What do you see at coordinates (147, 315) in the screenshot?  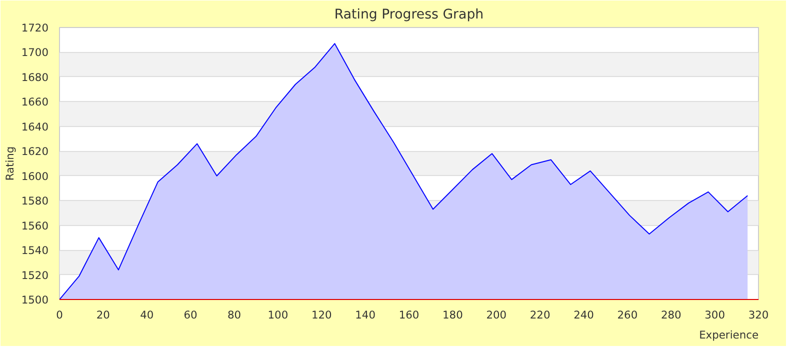 I see `x-tick-label: 40` at bounding box center [147, 315].